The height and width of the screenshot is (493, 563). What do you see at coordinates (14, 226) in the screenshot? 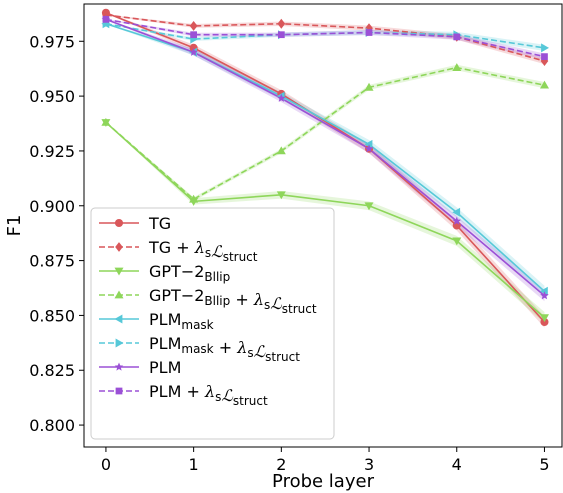
I see `y-axis-label: F1` at bounding box center [14, 226].